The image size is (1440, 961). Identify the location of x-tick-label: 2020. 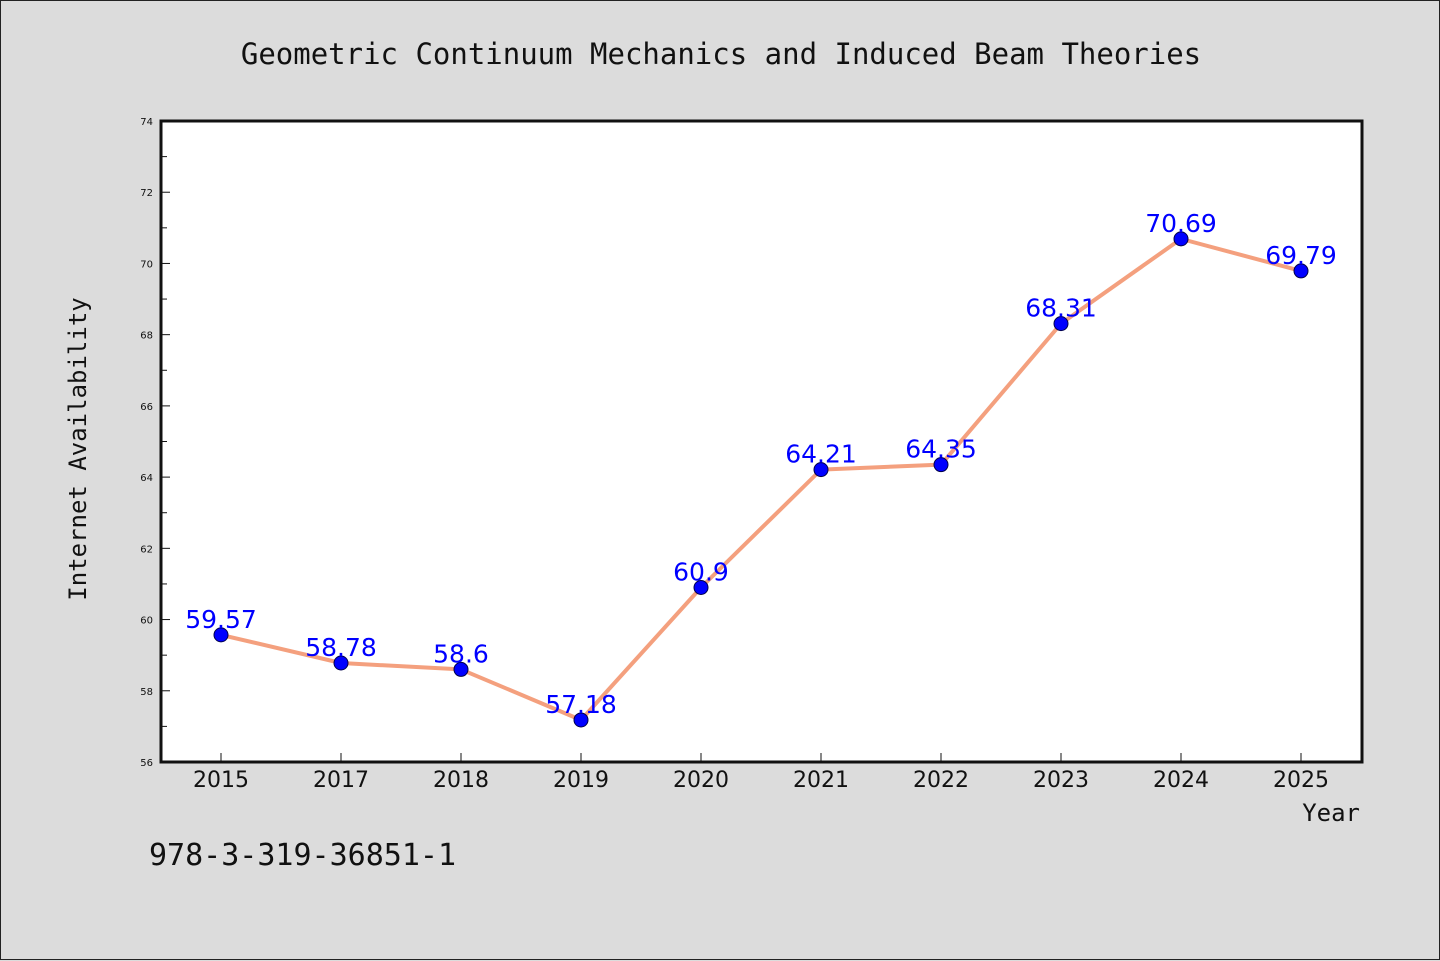
(701, 780).